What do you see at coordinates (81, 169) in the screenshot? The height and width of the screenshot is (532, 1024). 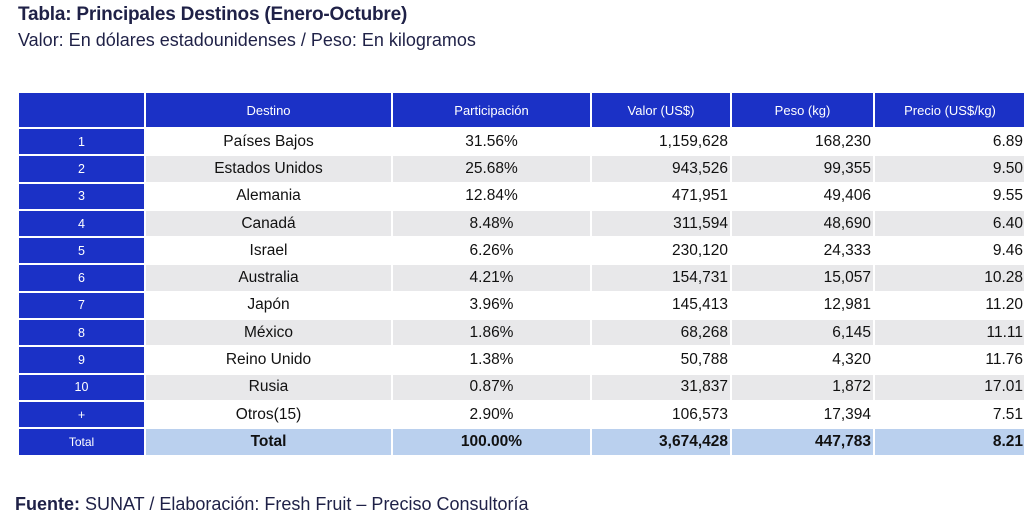 I see `row-index: 2` at bounding box center [81, 169].